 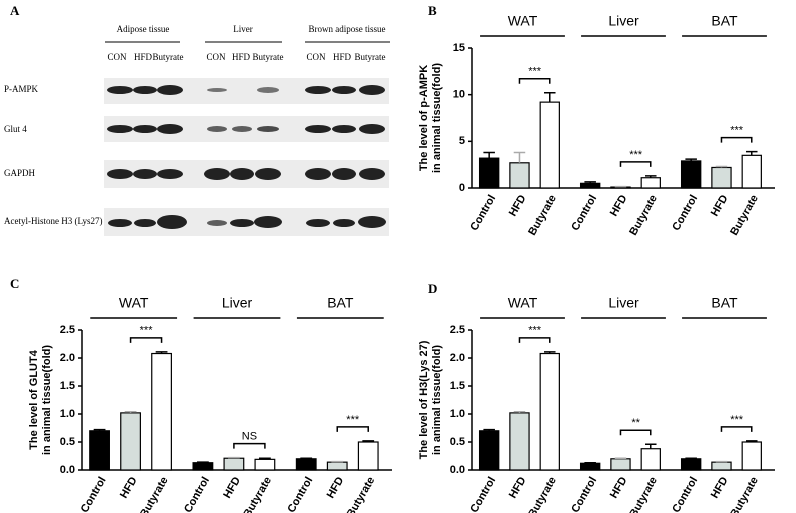 What do you see at coordinates (457, 358) in the screenshot?
I see `y-tick-label: 2.0` at bounding box center [457, 358].